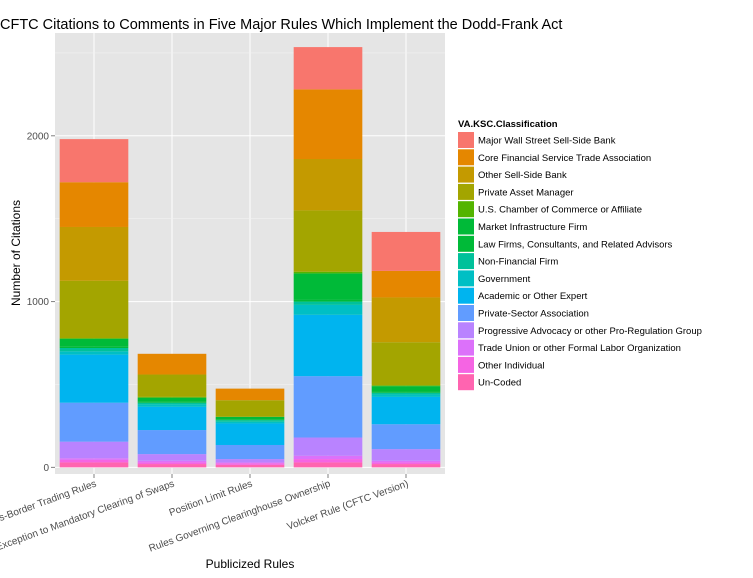 Image resolution: width=753 pixels, height=578 pixels. What do you see at coordinates (526, 192) in the screenshot?
I see `legend-label: Private Asset Manager` at bounding box center [526, 192].